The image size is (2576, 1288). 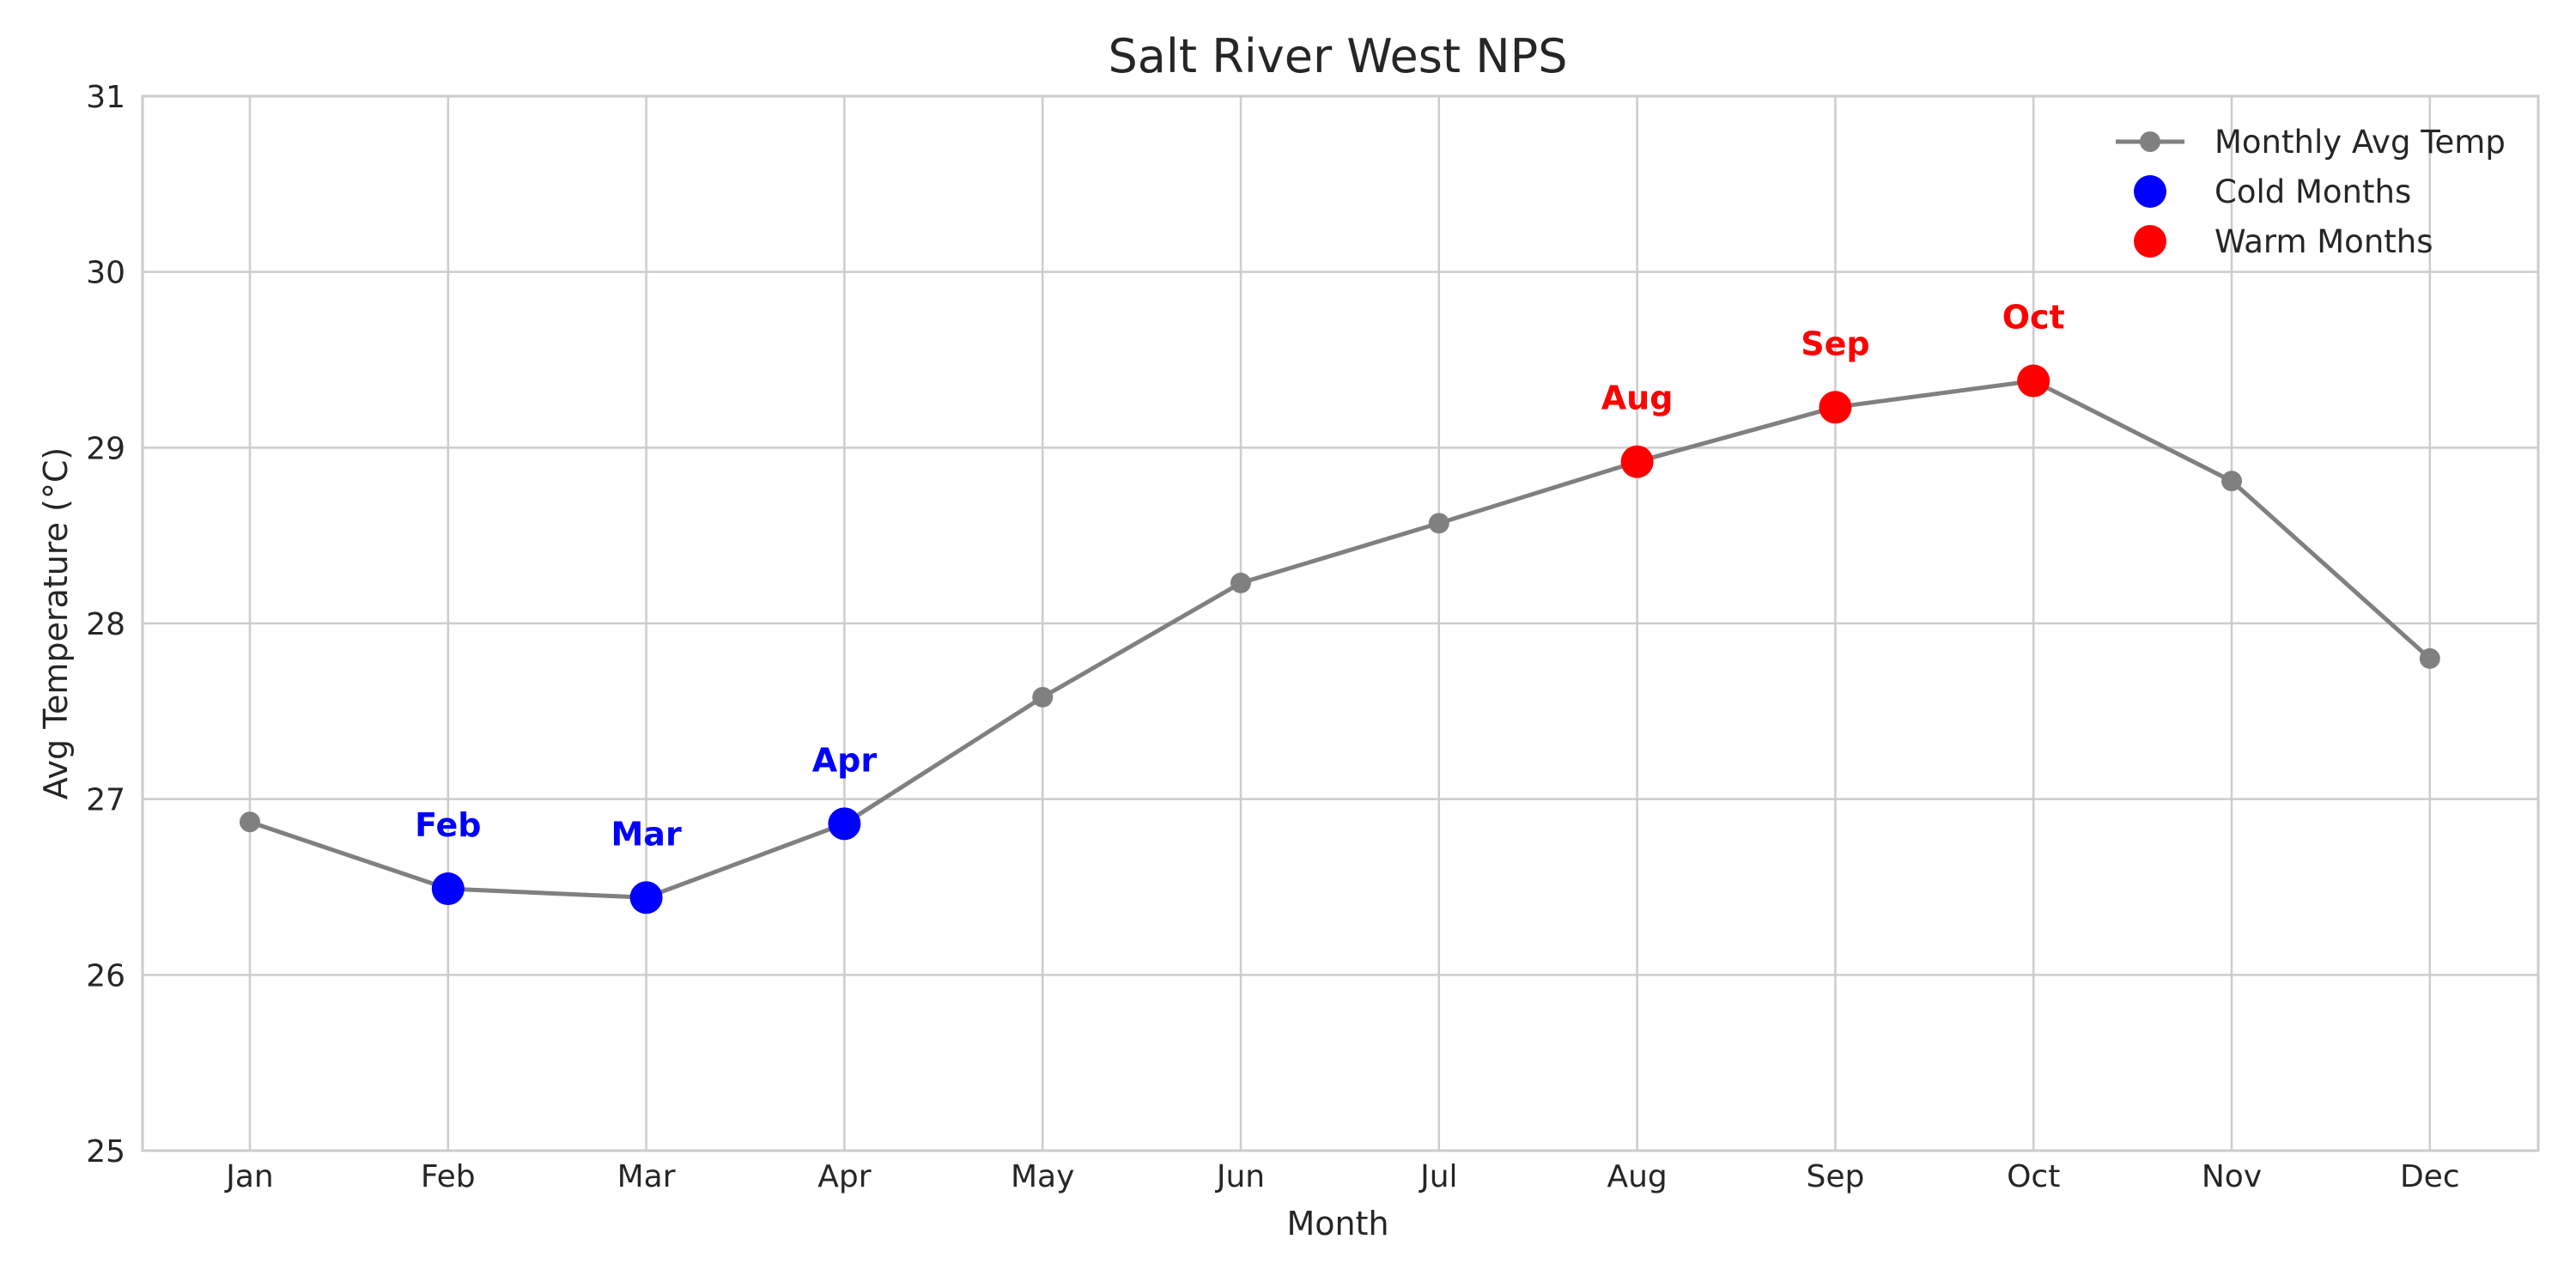 What do you see at coordinates (1835, 1177) in the screenshot?
I see `x-tick-label: Sep` at bounding box center [1835, 1177].